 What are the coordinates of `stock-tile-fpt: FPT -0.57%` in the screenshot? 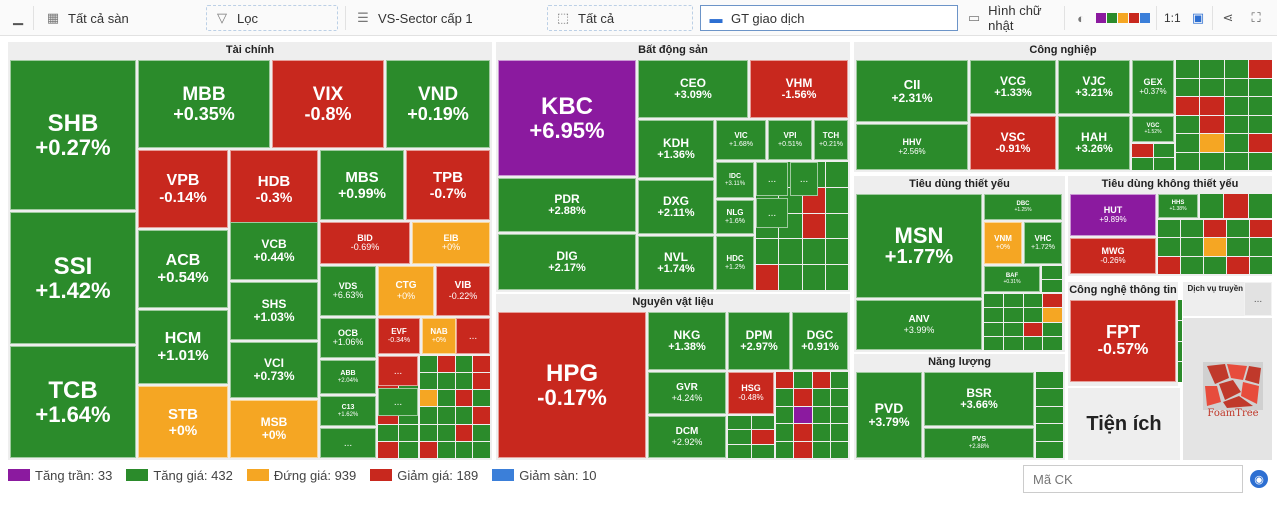 It's located at (1123, 341).